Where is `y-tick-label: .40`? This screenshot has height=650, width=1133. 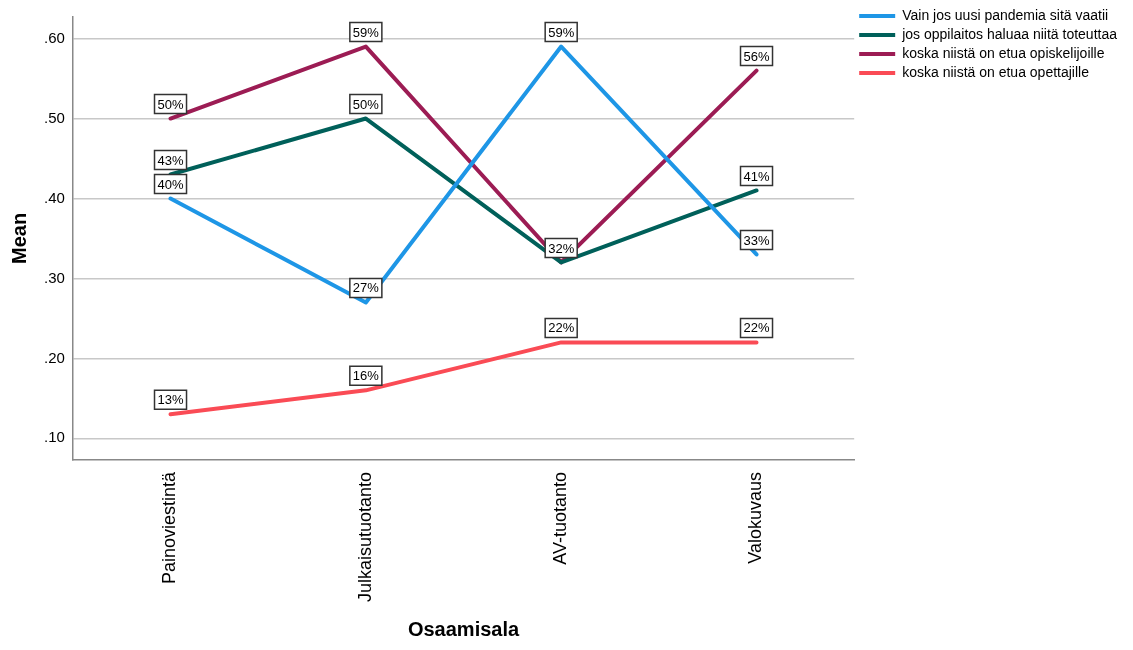
y-tick-label: .40 is located at coordinates (54, 197).